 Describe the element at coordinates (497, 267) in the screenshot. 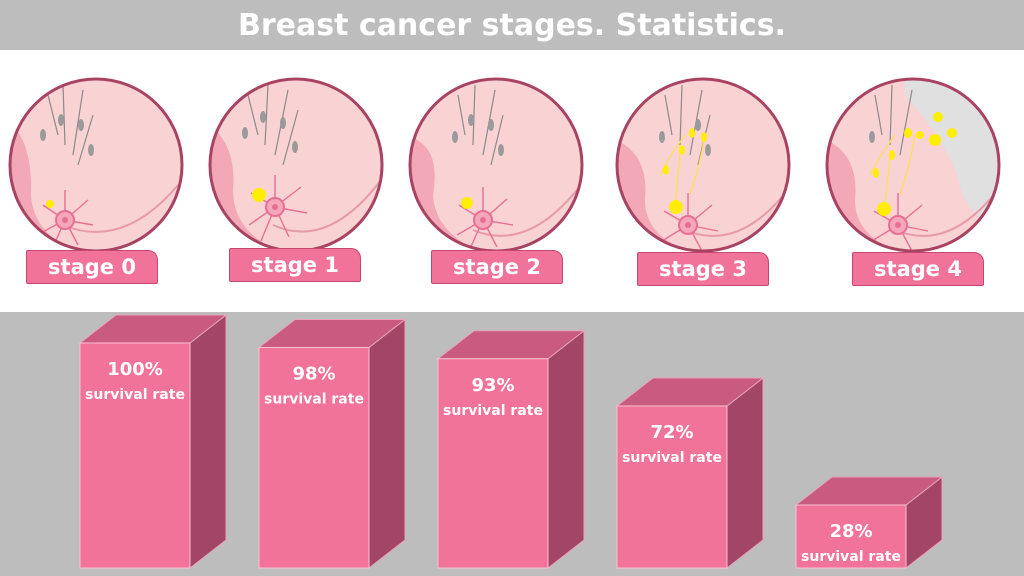

I see `stage-label: stage 2` at that location.